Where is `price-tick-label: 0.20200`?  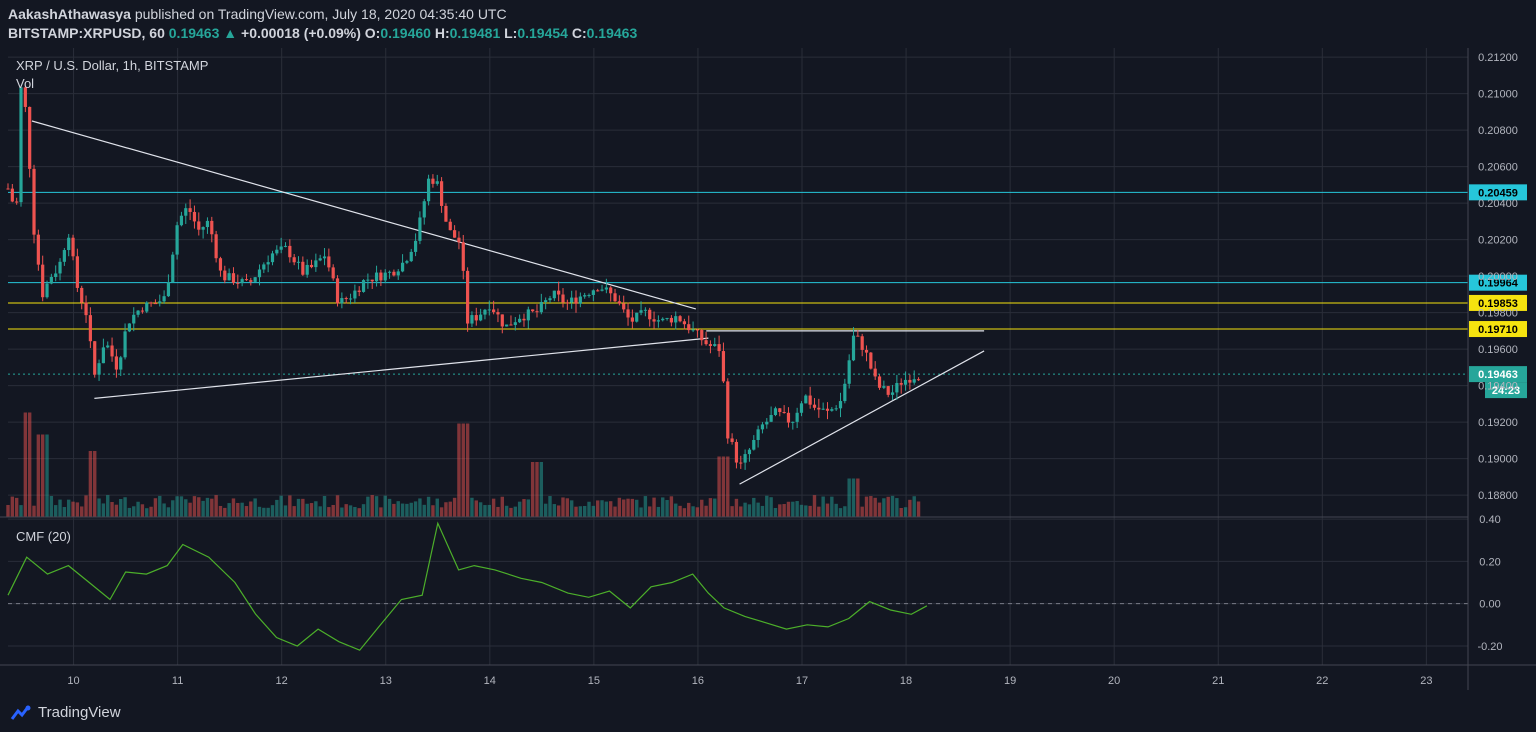 price-tick-label: 0.20200 is located at coordinates (1498, 241).